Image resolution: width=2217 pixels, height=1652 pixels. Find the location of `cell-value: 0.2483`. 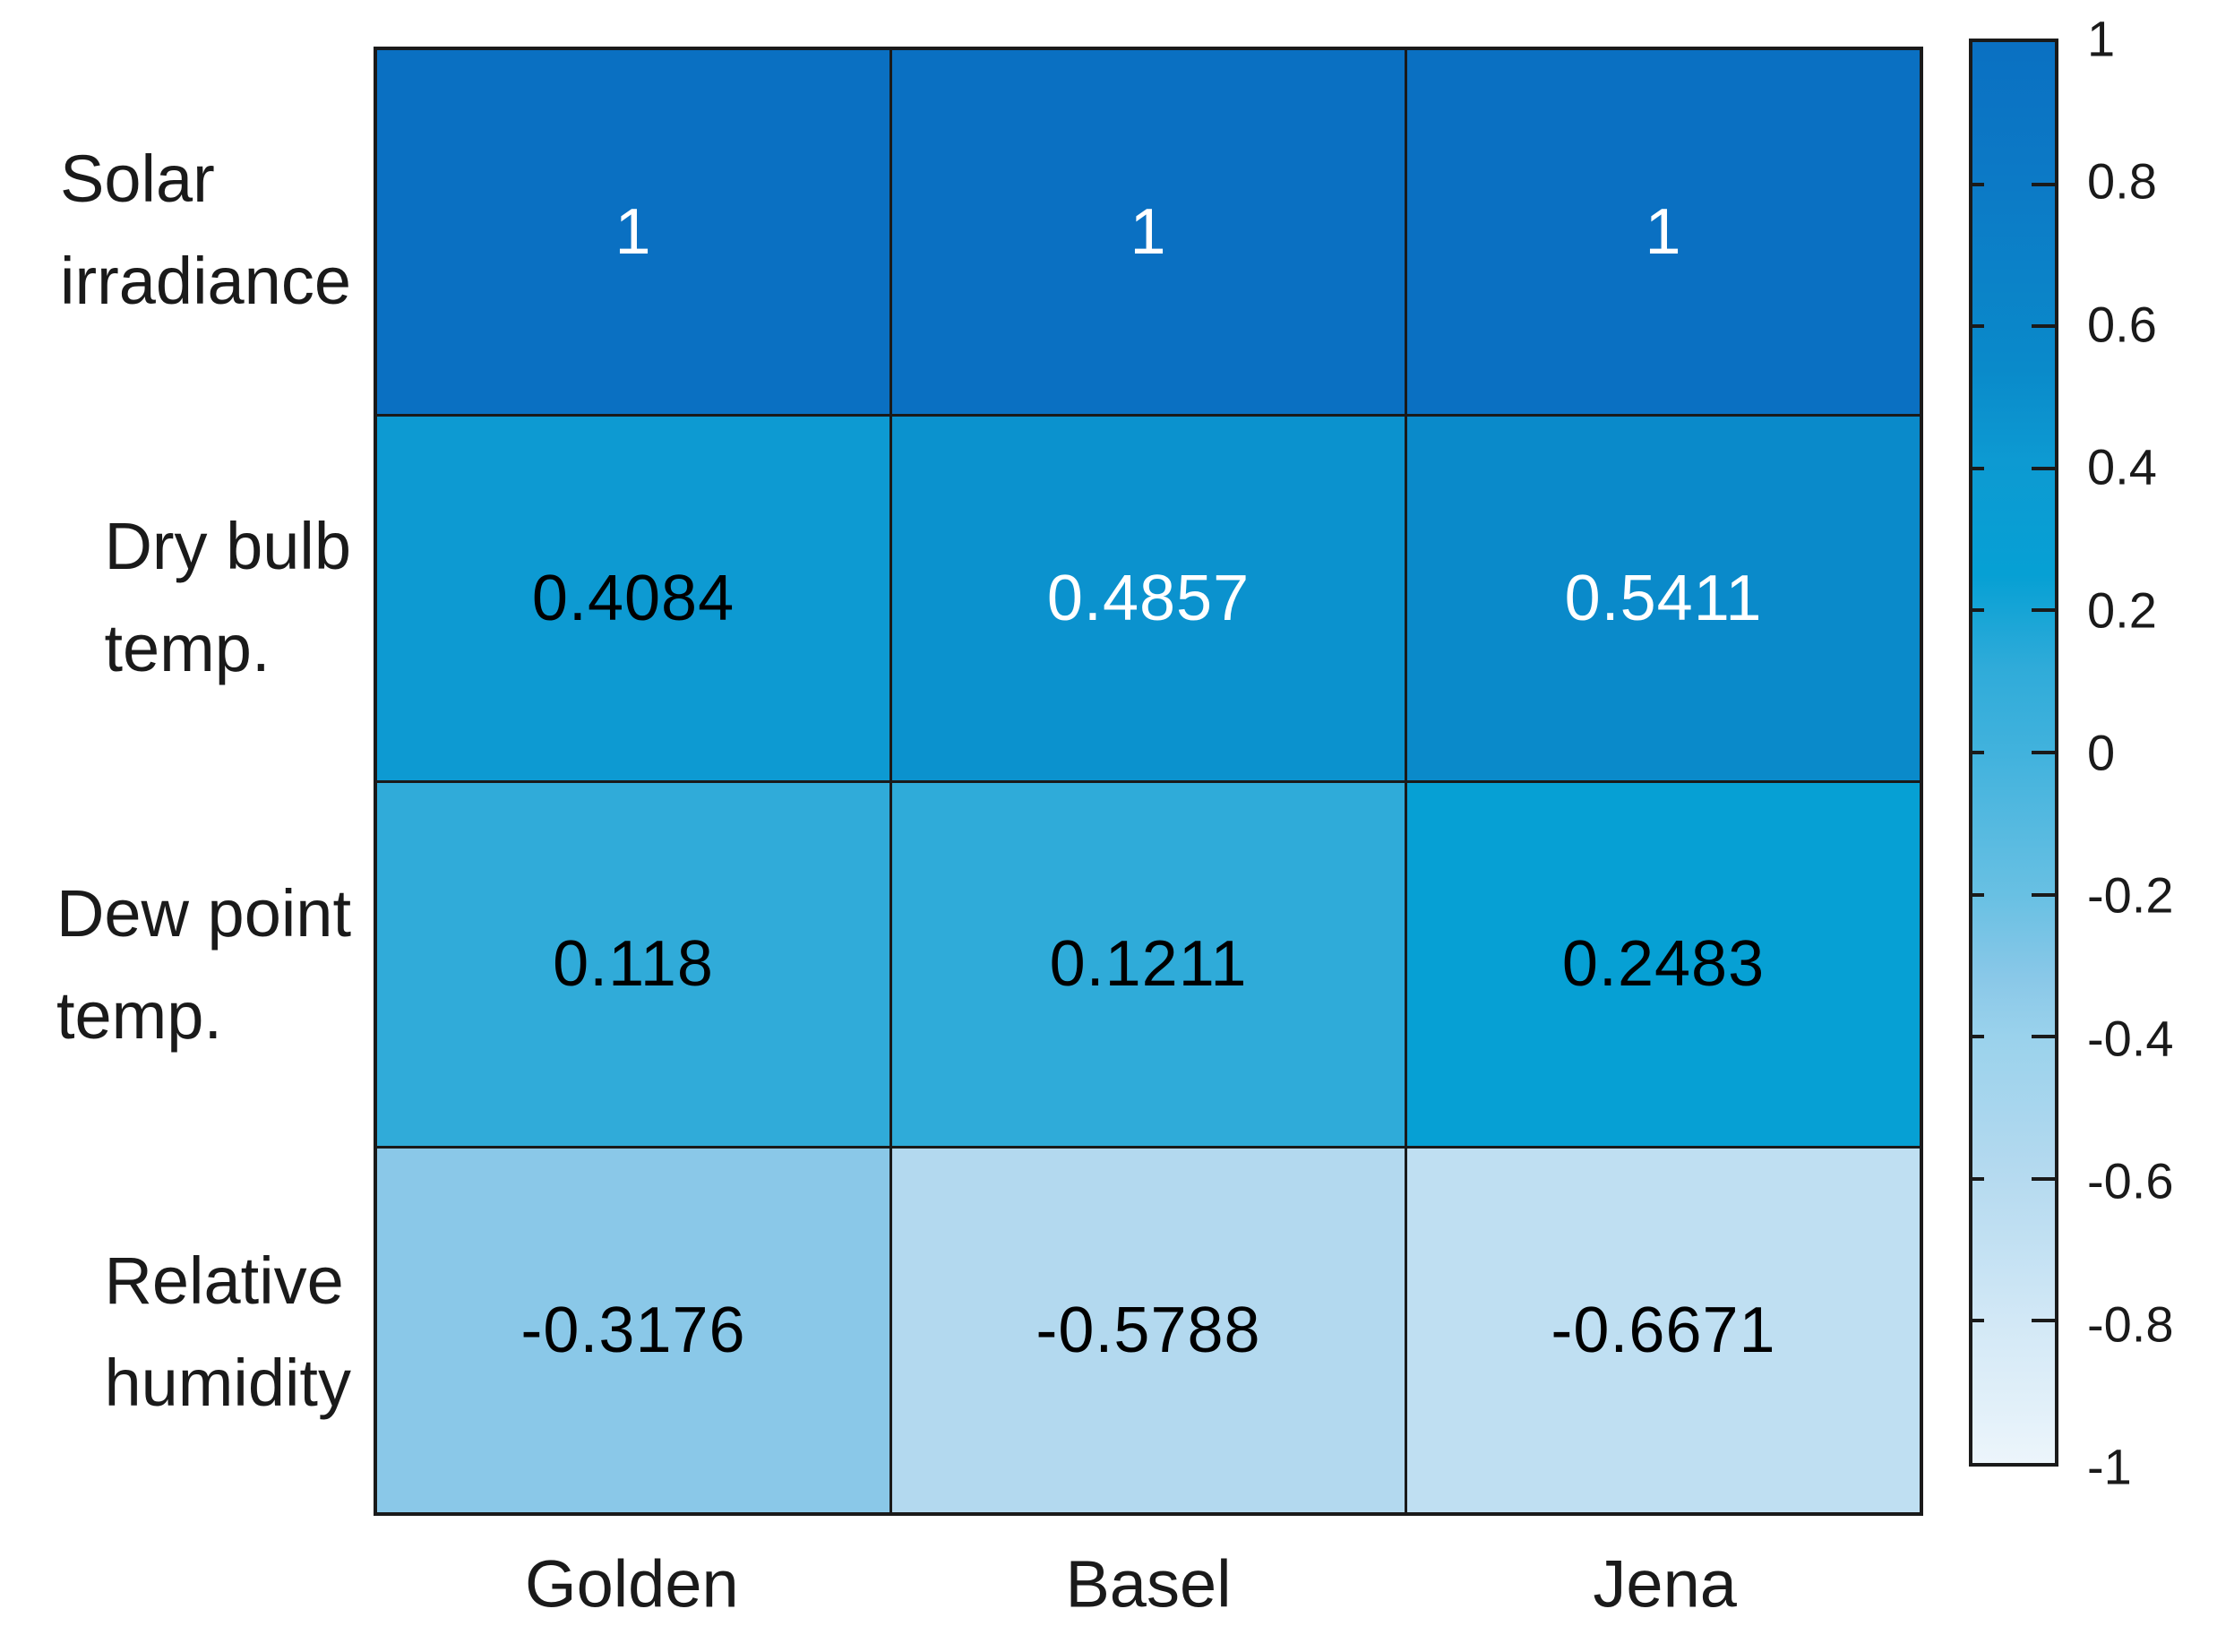

cell-value: 0.2483 is located at coordinates (1663, 965).